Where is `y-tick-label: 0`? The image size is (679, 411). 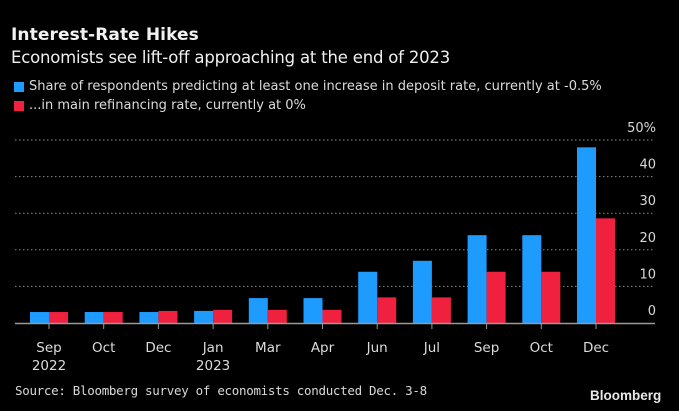
y-tick-label: 0 is located at coordinates (652, 311).